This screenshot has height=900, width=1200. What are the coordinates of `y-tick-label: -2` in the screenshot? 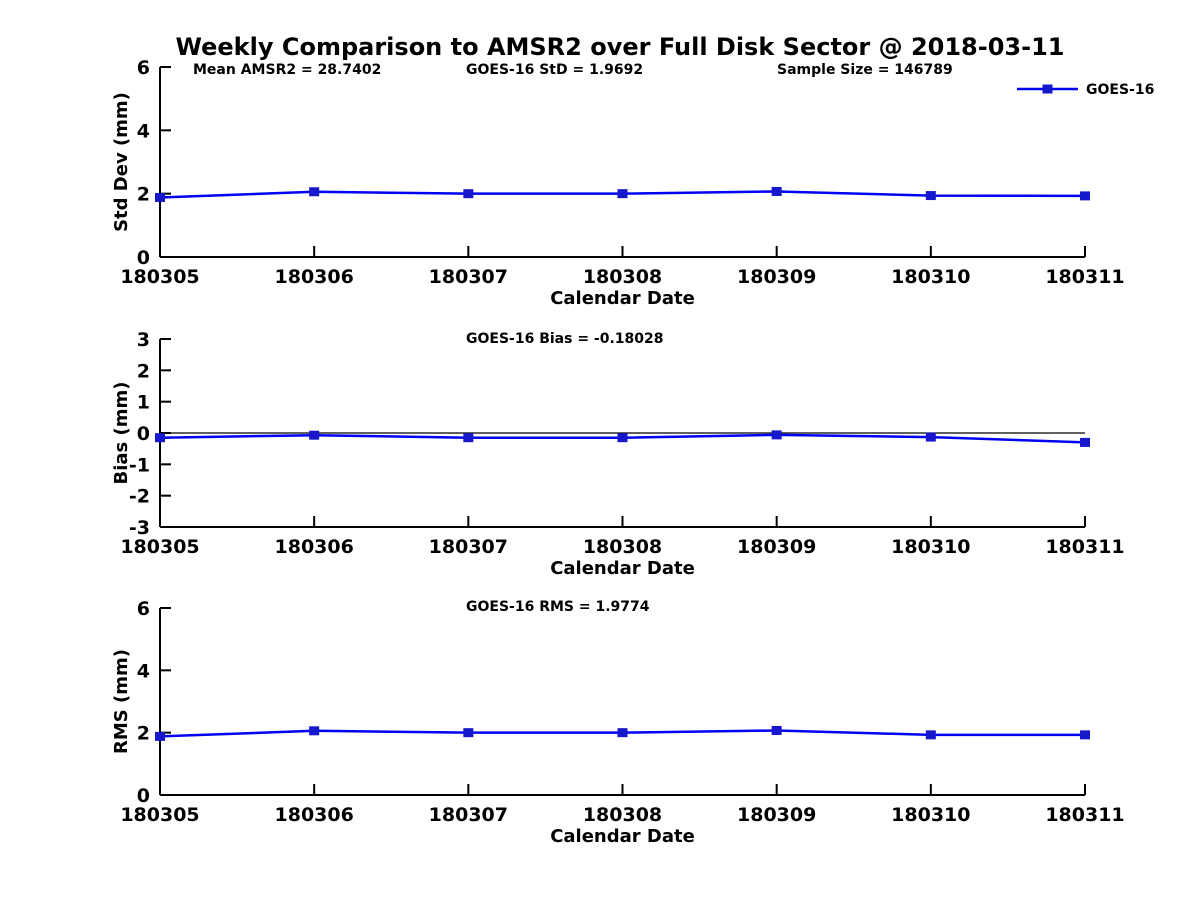 It's located at (139, 497).